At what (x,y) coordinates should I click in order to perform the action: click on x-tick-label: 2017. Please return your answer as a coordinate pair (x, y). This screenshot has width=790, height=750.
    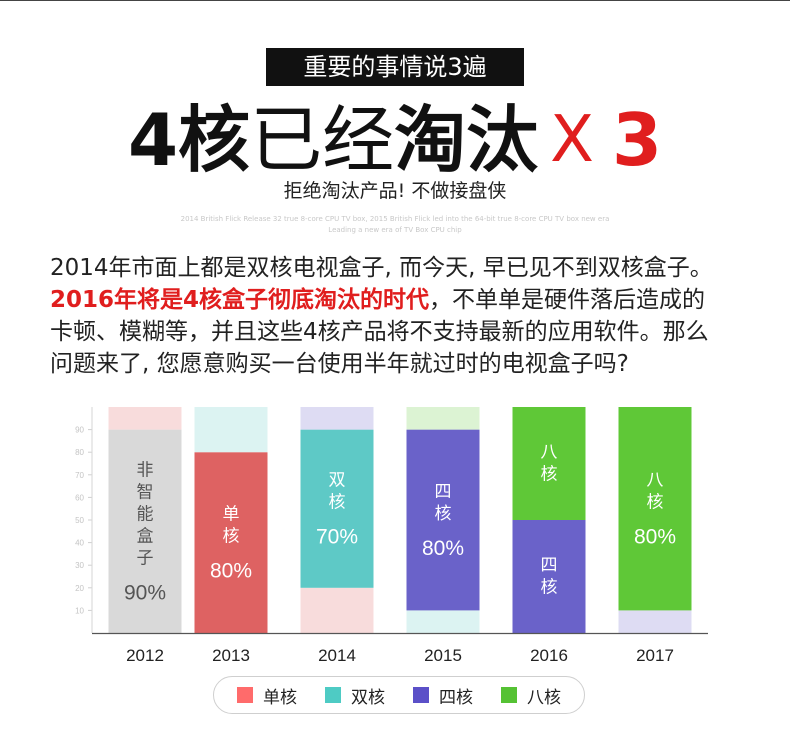
    Looking at the image, I should click on (655, 655).